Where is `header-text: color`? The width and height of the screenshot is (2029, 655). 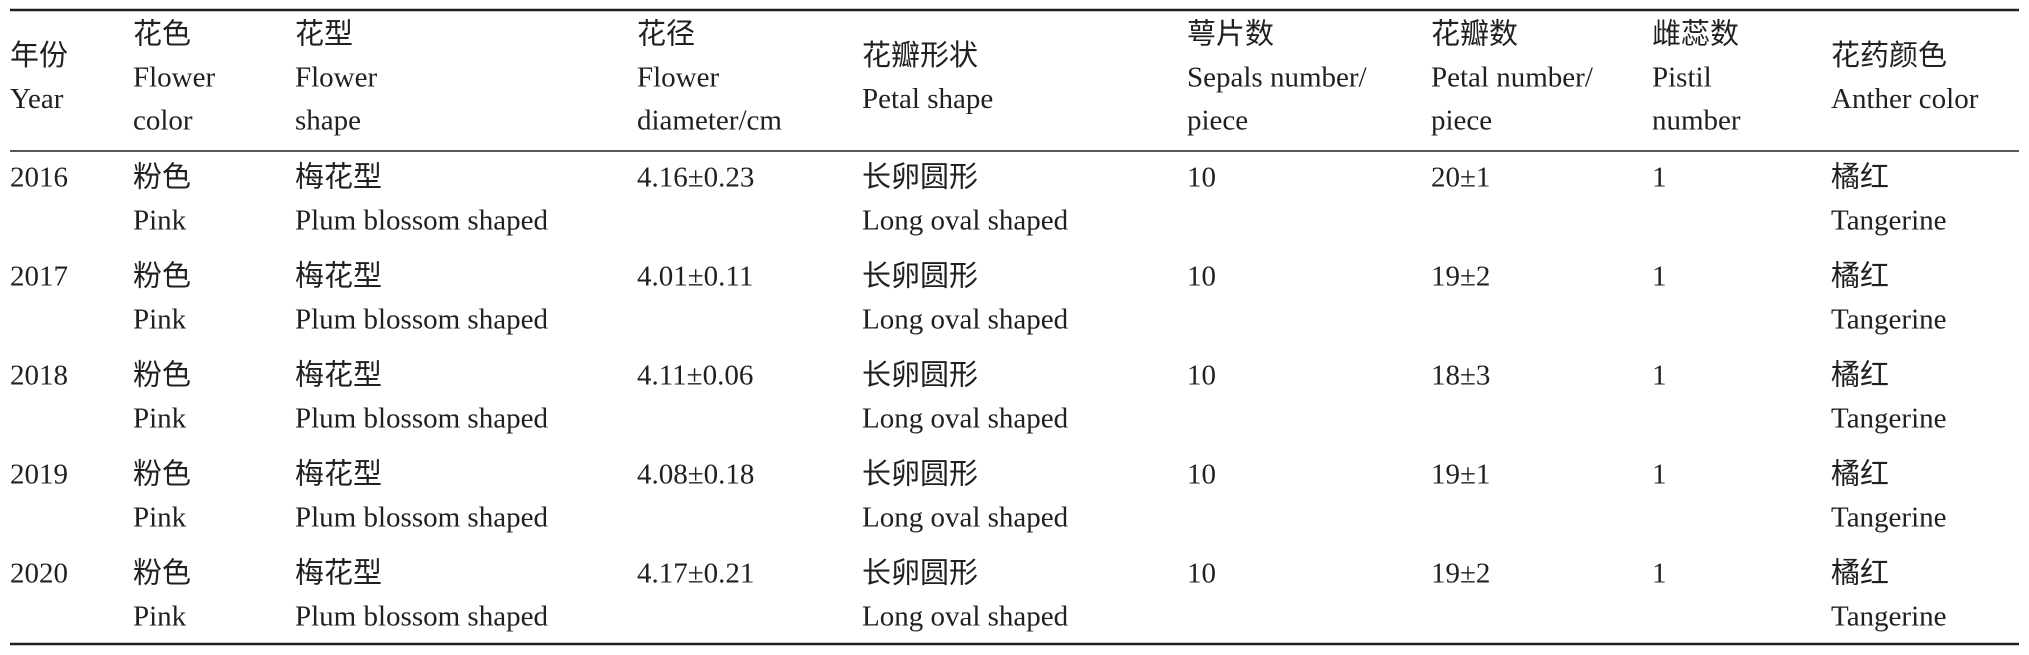
header-text: color is located at coordinates (163, 121).